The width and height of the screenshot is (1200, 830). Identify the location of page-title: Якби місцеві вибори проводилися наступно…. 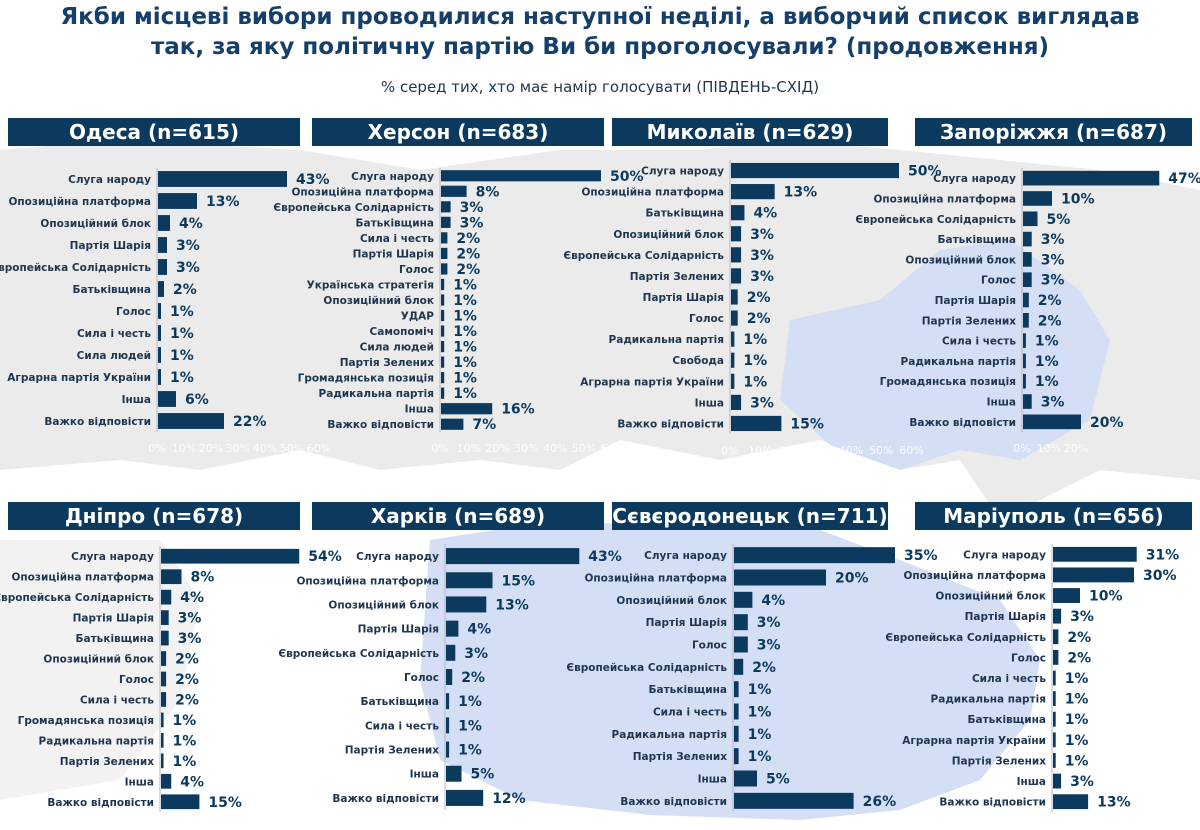
(600, 32).